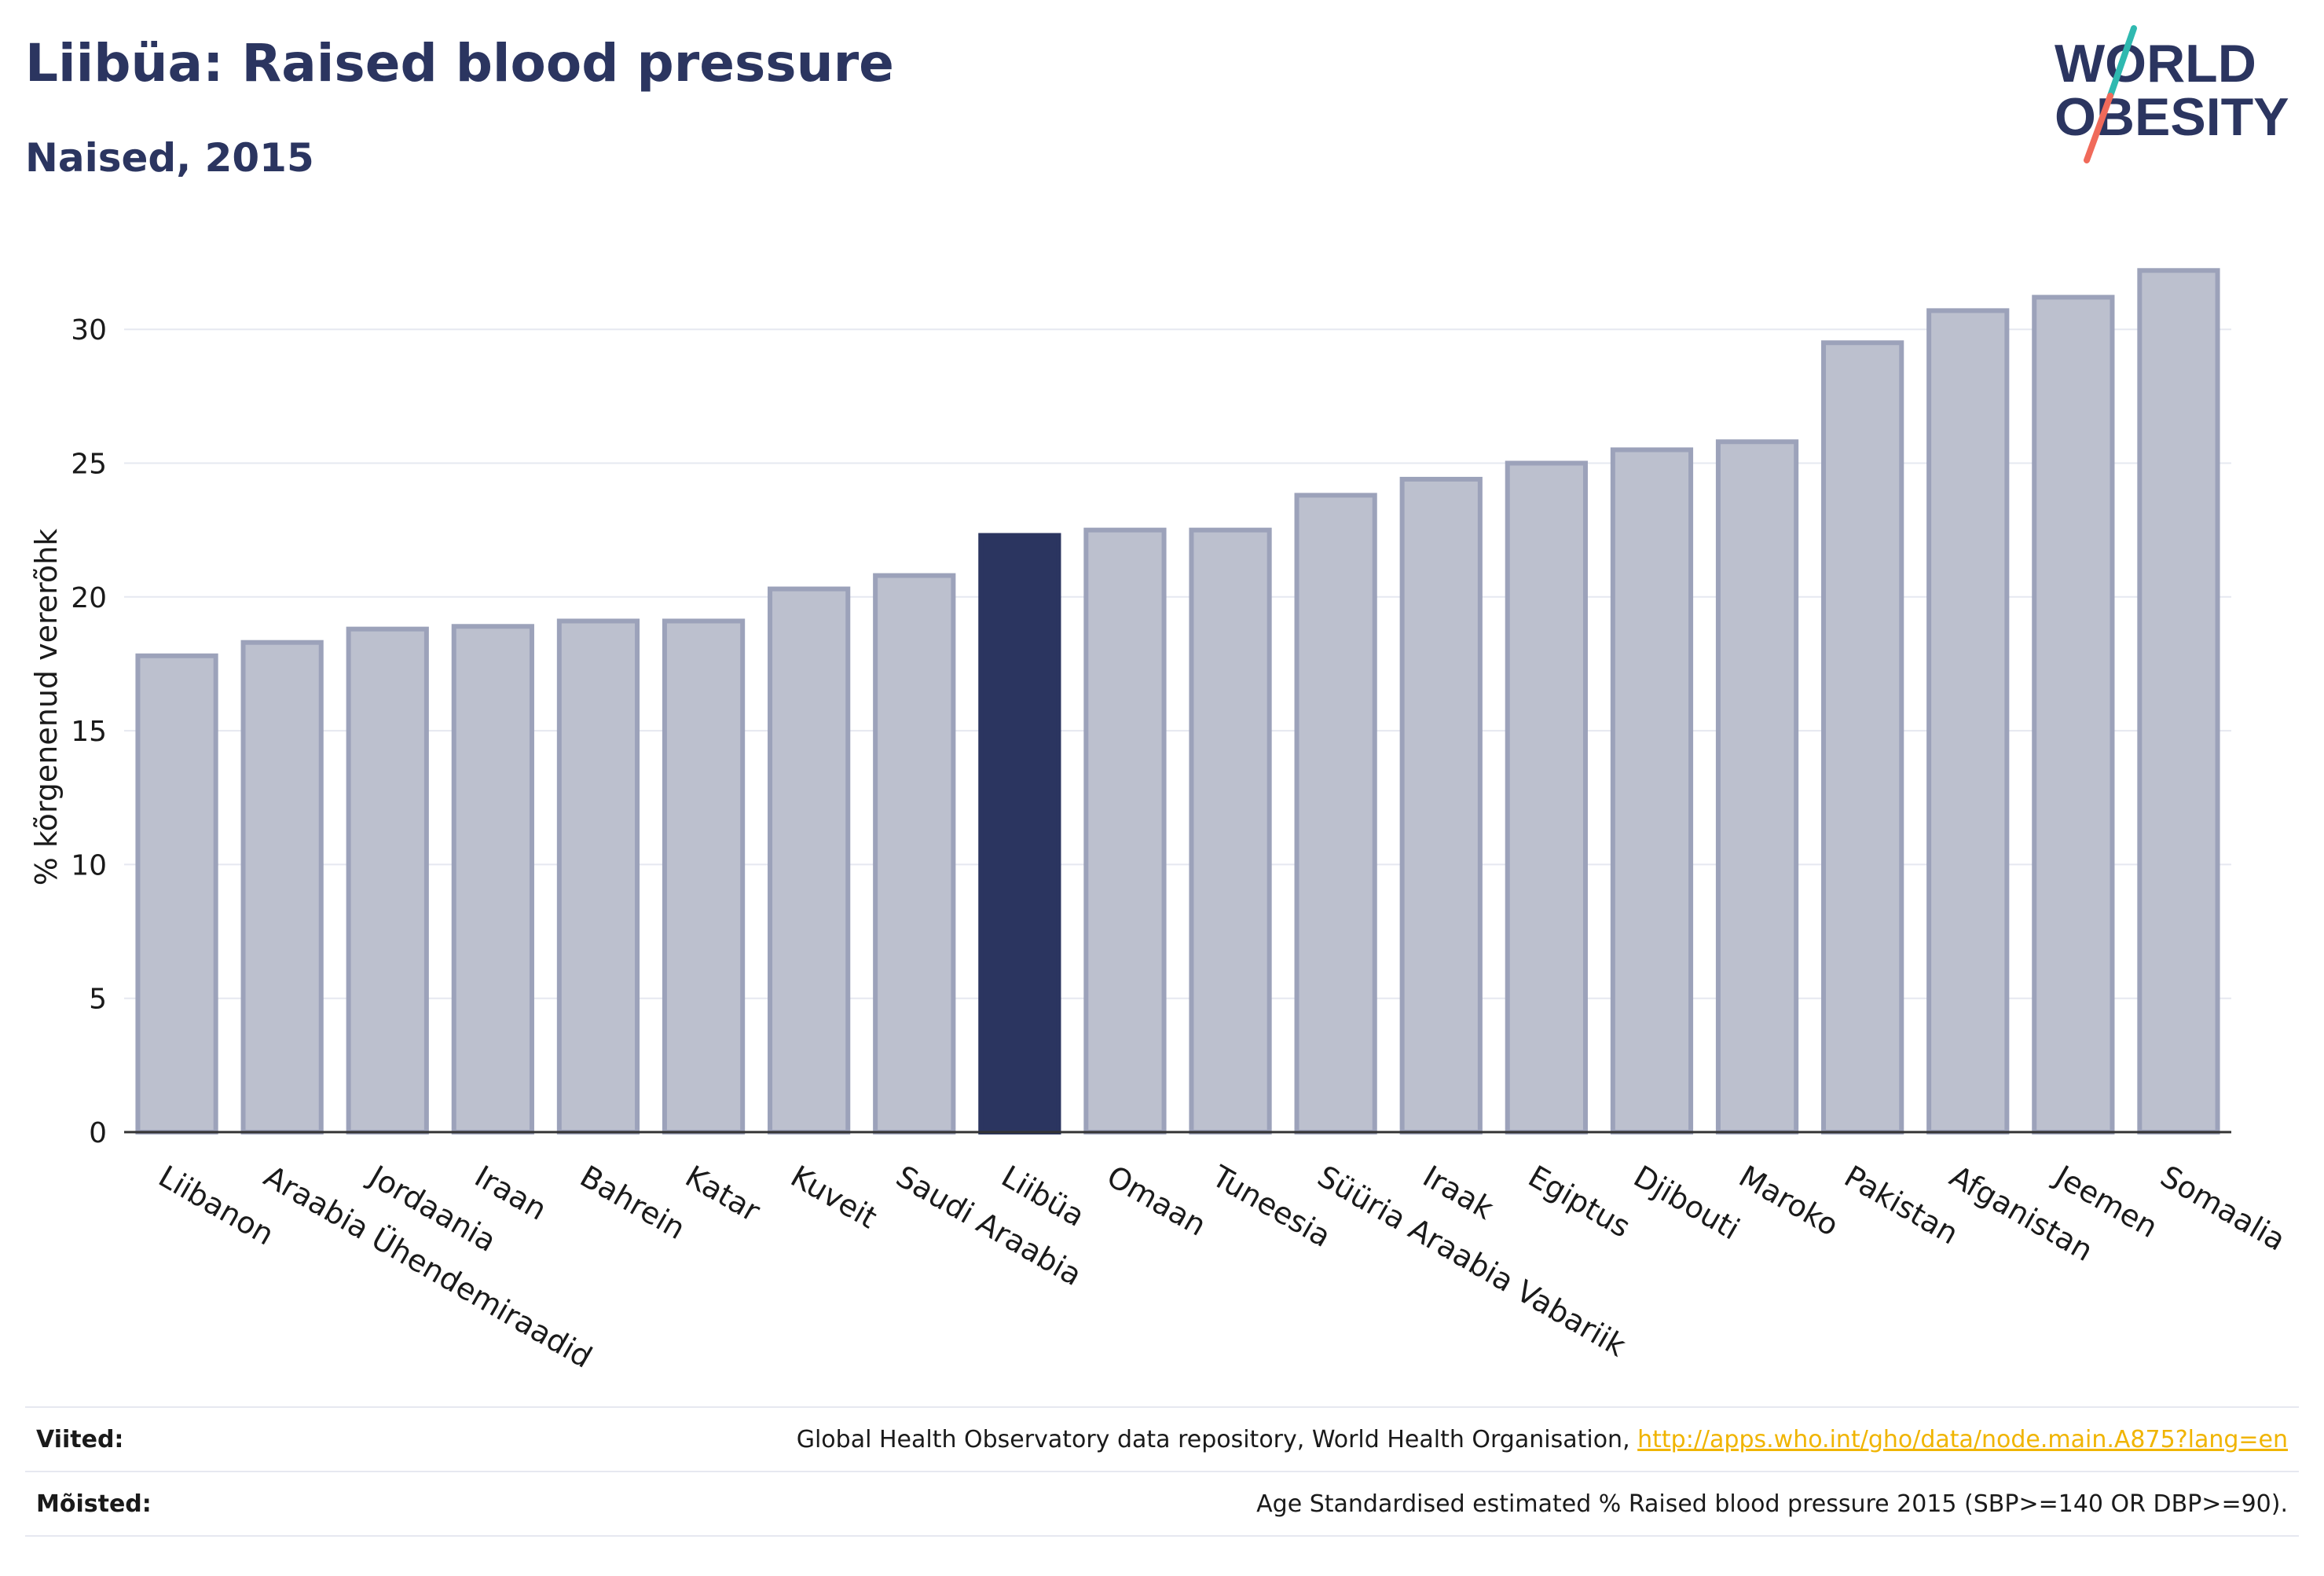  I want to click on x-tick-label: Omaan, so click(1156, 1201).